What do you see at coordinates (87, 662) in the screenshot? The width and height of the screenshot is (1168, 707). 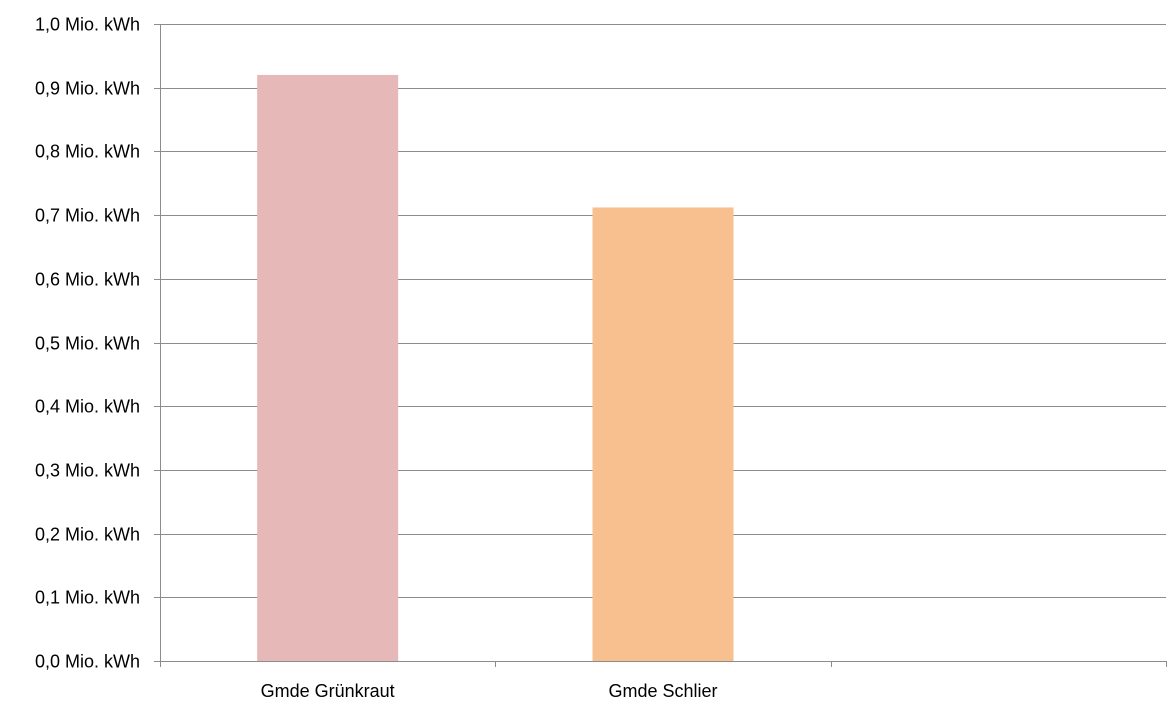 I see `y-tick-label: 0,0 Mio. kWh` at bounding box center [87, 662].